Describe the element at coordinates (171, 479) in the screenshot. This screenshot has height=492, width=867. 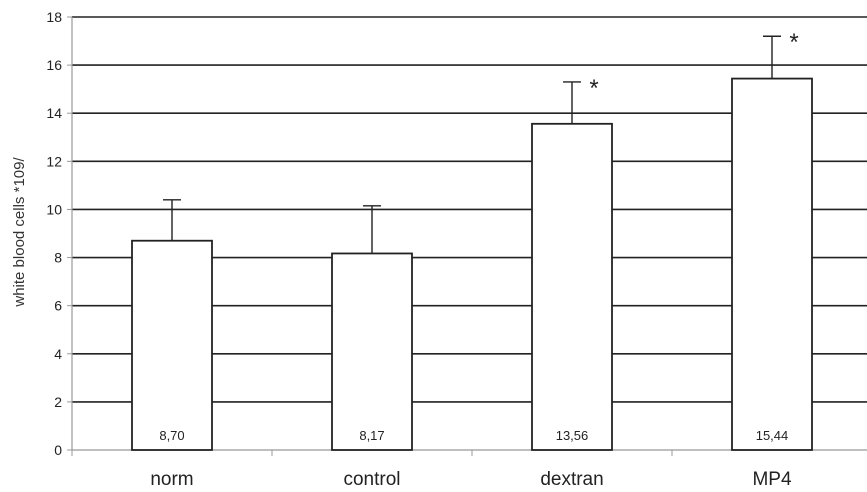
I see `x-tick-label: norm` at that location.